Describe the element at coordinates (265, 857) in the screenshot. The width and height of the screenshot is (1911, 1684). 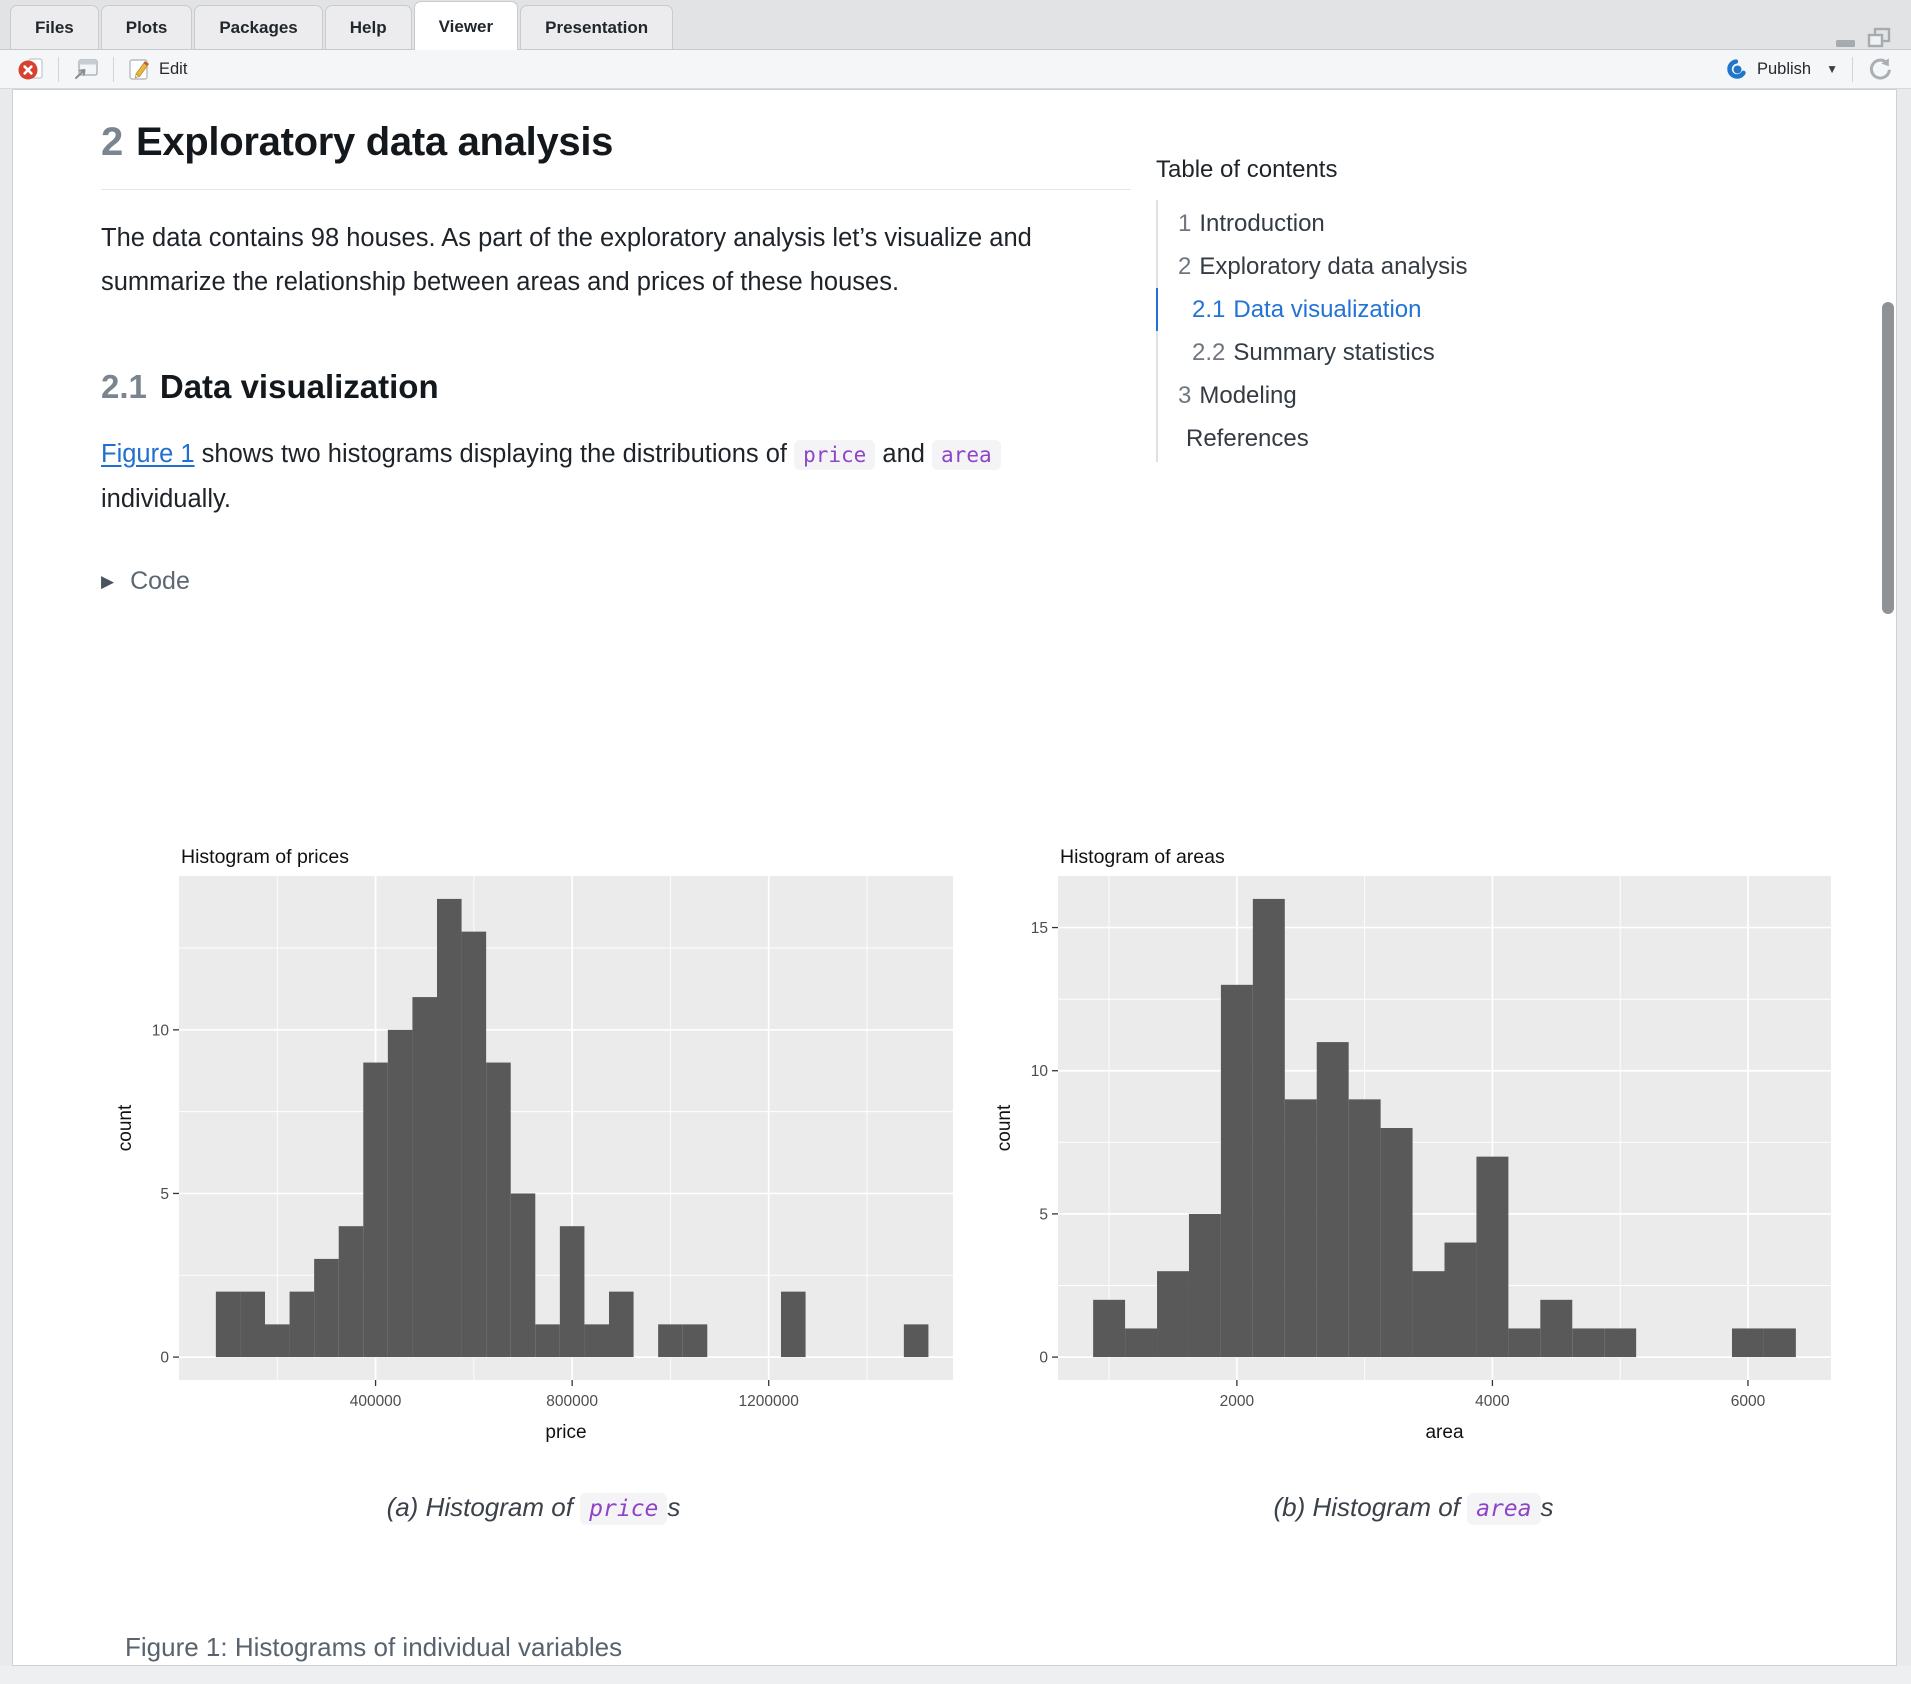
I see `svg-text: Histogram of prices` at that location.